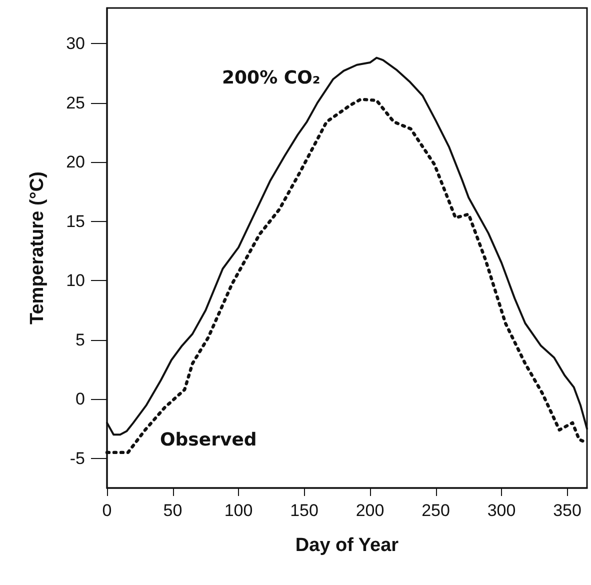 Image resolution: width=591 pixels, height=585 pixels. I want to click on x-tick-label: 200, so click(370, 510).